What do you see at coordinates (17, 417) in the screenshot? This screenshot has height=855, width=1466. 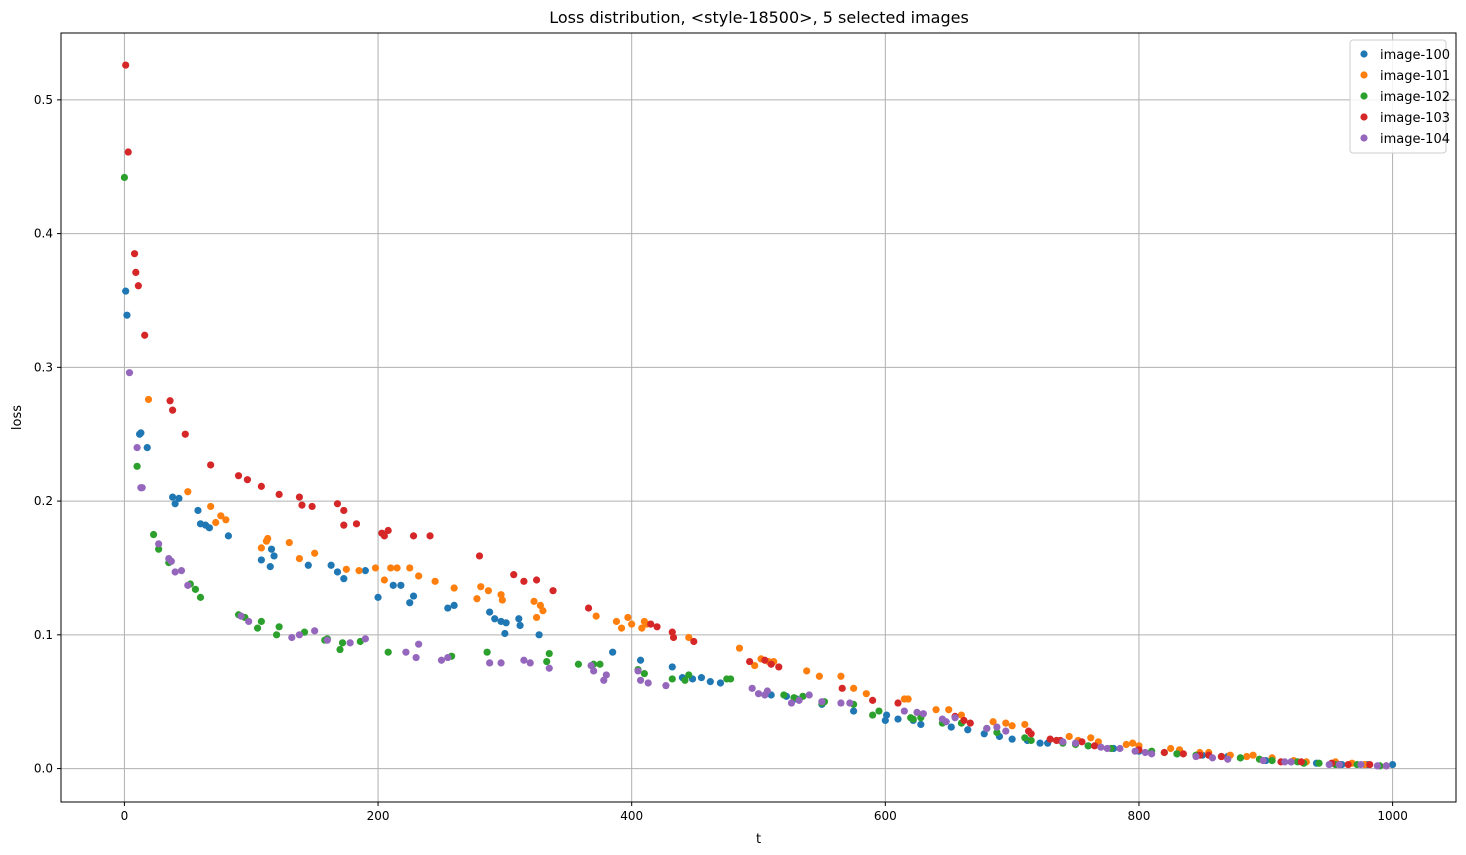 I see `y-axis-label: loss` at bounding box center [17, 417].